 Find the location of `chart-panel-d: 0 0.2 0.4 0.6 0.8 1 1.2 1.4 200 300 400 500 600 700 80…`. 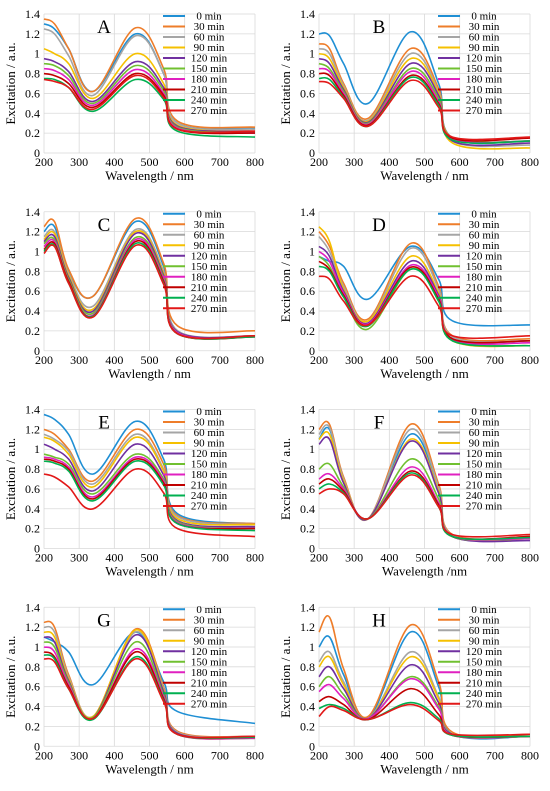

chart-panel-d: 0 0.2 0.4 0.6 0.8 1 1.2 1.4 200 300 400 500 600 700 80… is located at coordinates (408, 293).